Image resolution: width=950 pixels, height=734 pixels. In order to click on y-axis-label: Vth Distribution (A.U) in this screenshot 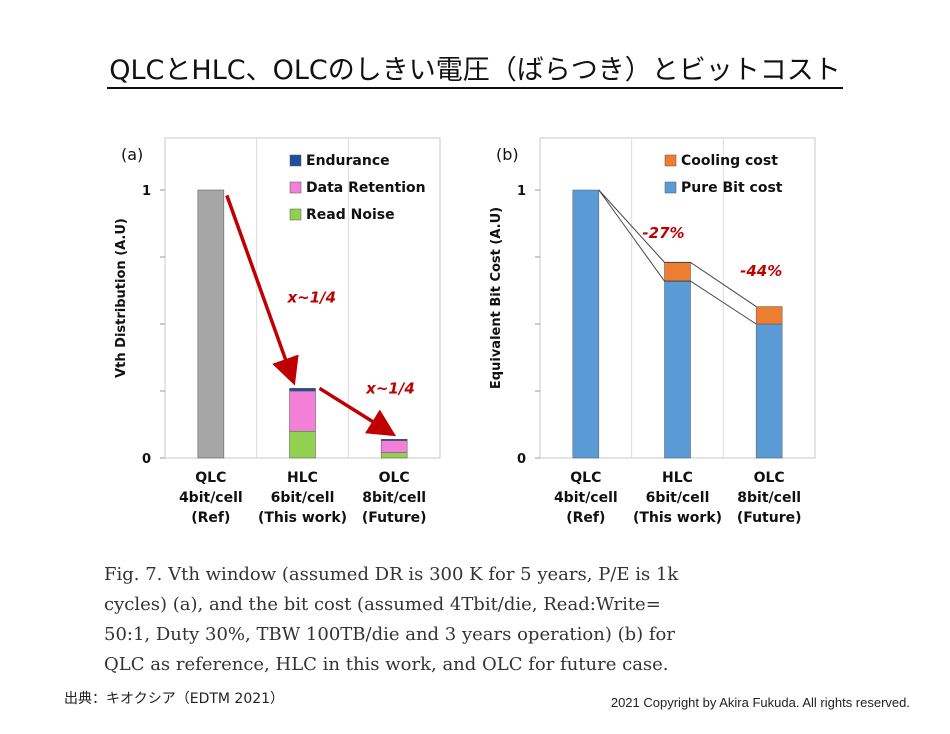, I will do `click(121, 298)`.